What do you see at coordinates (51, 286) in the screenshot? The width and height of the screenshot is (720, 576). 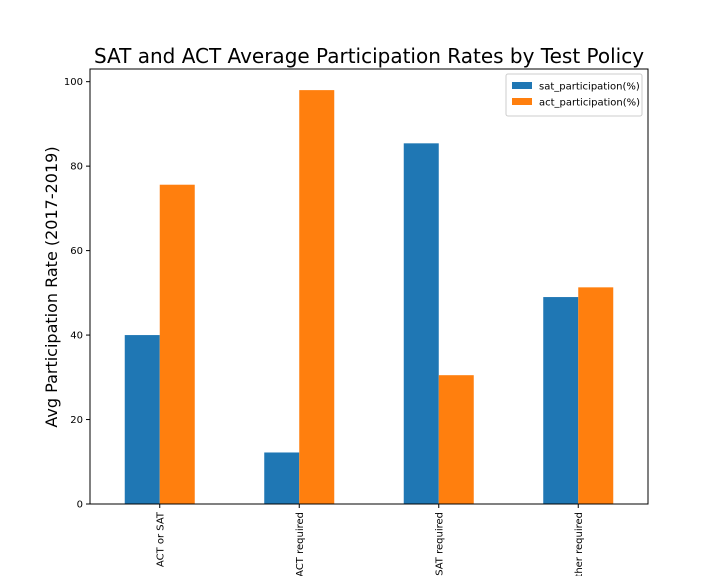 I see `y-axis-label: Avg Participation Rate (2017-2019)` at bounding box center [51, 286].